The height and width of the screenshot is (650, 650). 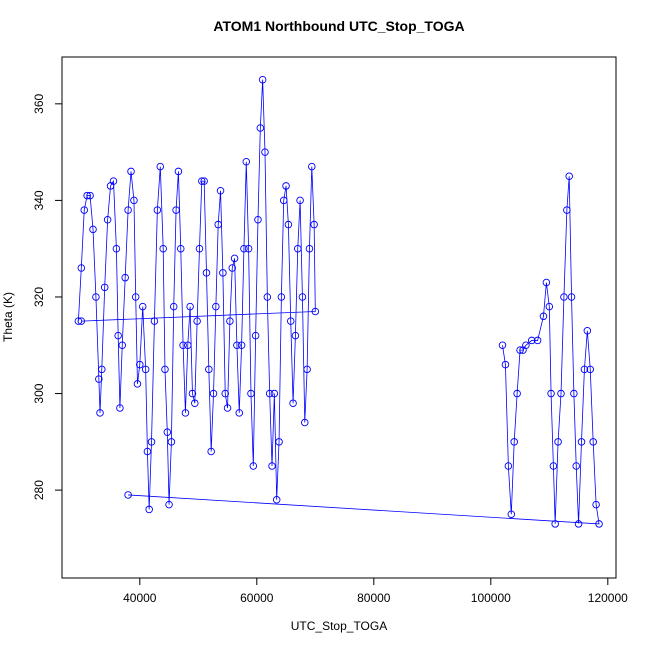 I want to click on y-tick-label: 280, so click(x=39, y=490).